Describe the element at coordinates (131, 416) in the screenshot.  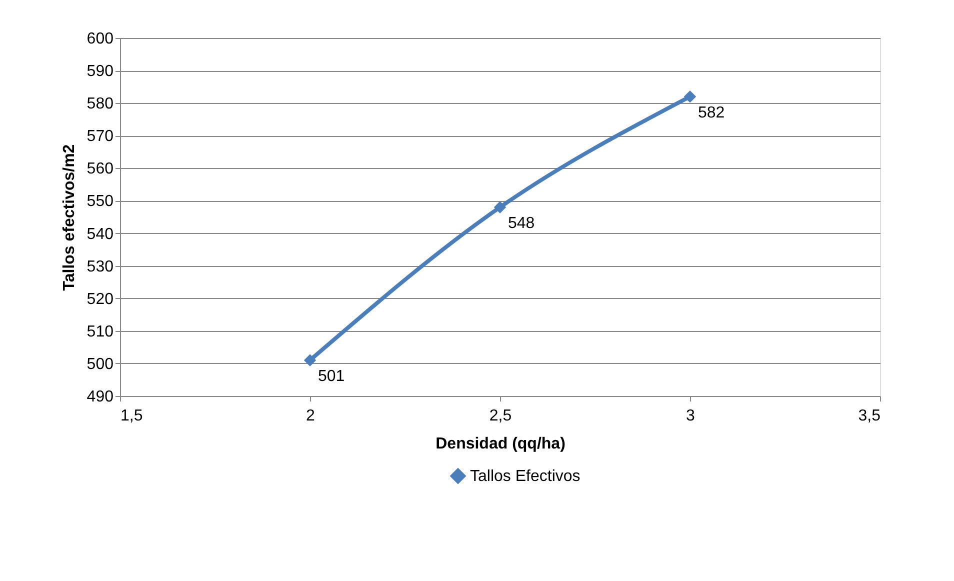
I see `x-tick-label: 1,5` at that location.